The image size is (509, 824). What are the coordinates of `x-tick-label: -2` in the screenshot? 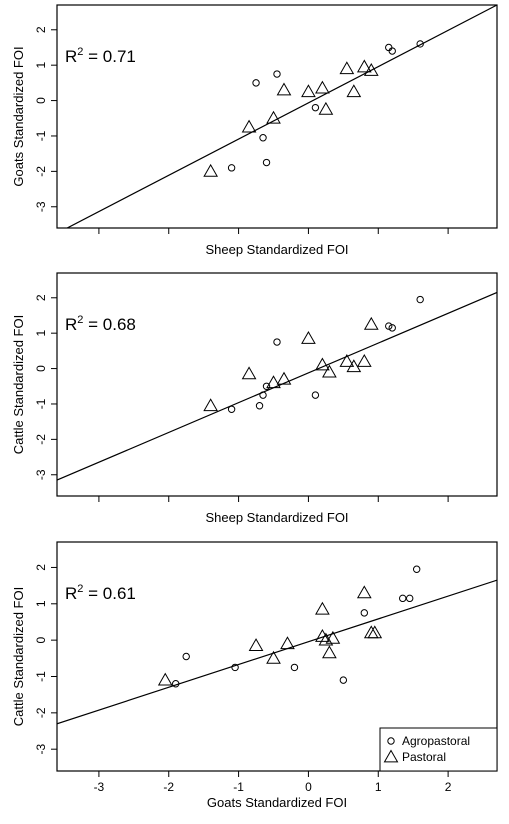 It's located at (168, 787).